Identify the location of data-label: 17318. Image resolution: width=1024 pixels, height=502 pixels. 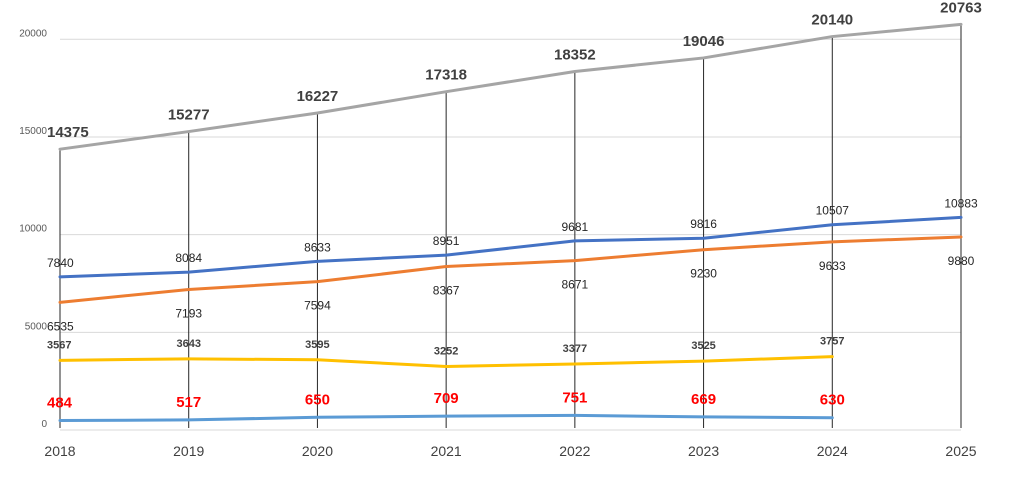
(446, 75).